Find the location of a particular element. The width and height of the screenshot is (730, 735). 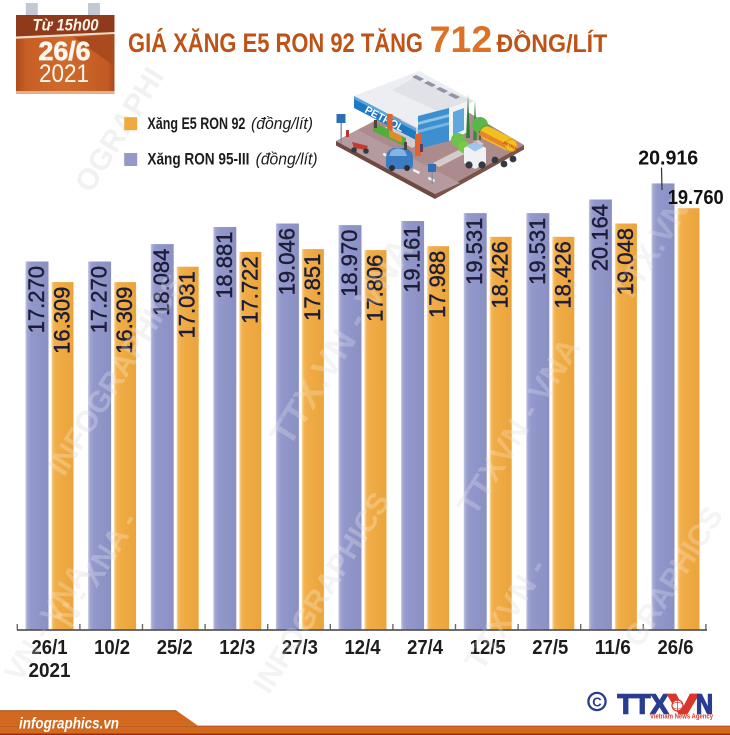

svg-text: 12/3 is located at coordinates (237, 648).